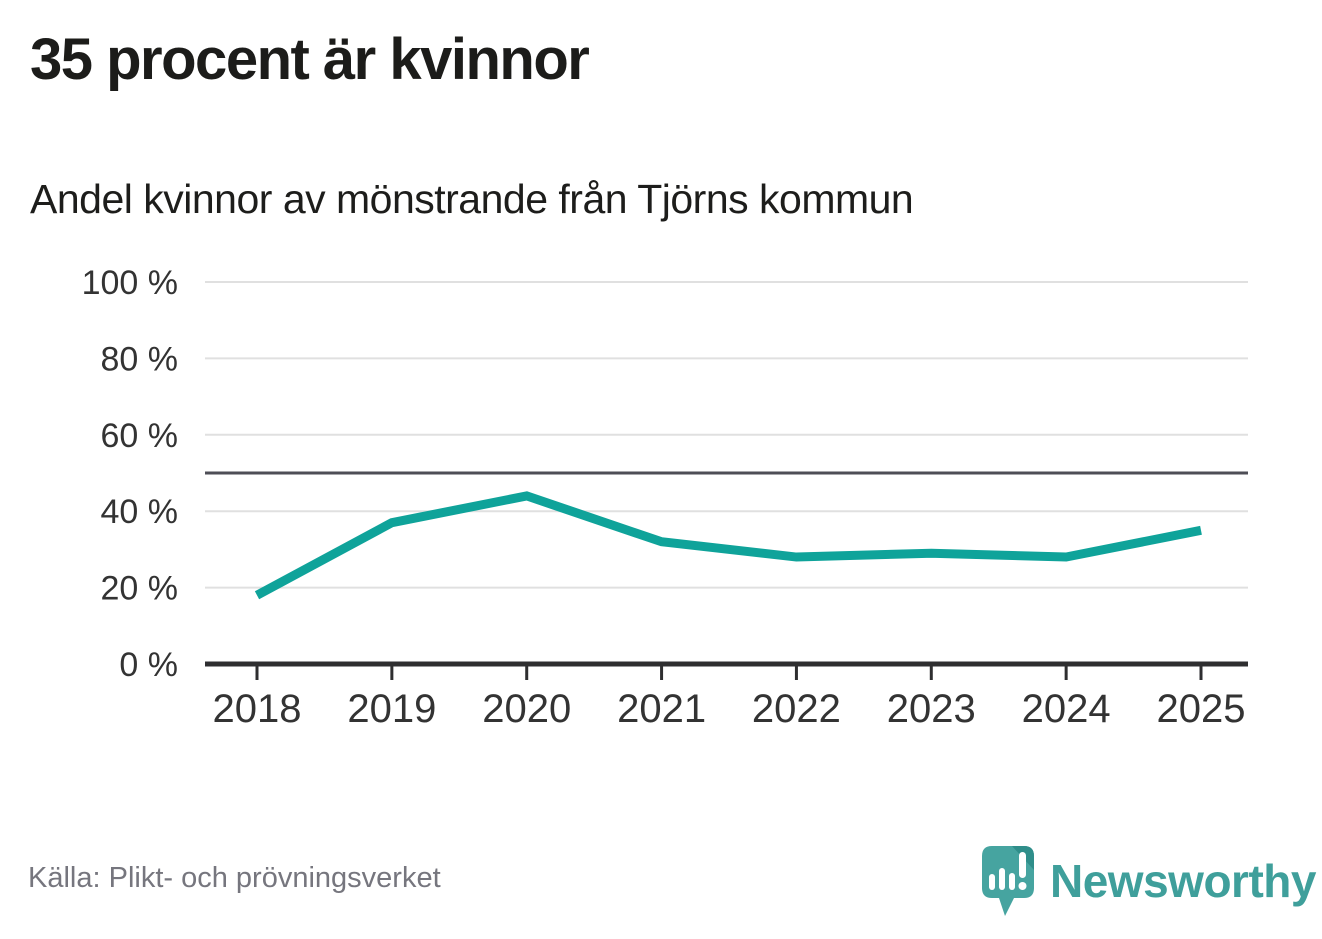  I want to click on x-tick-label: 2023, so click(931, 709).